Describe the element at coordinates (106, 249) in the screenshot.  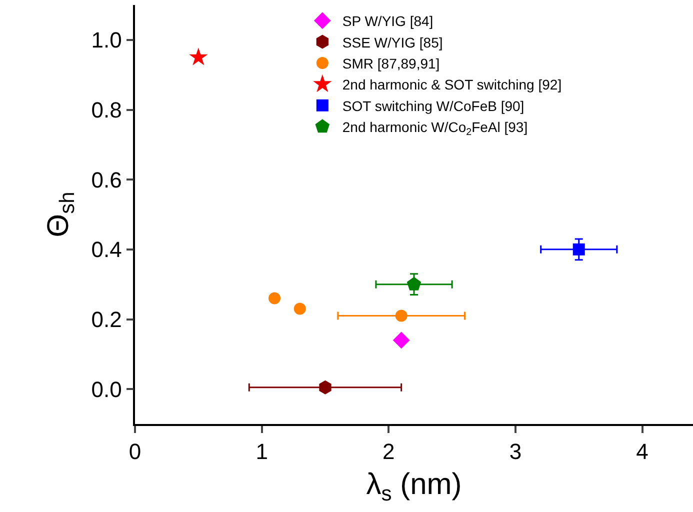
I see `y-tick-label: 0.4` at that location.